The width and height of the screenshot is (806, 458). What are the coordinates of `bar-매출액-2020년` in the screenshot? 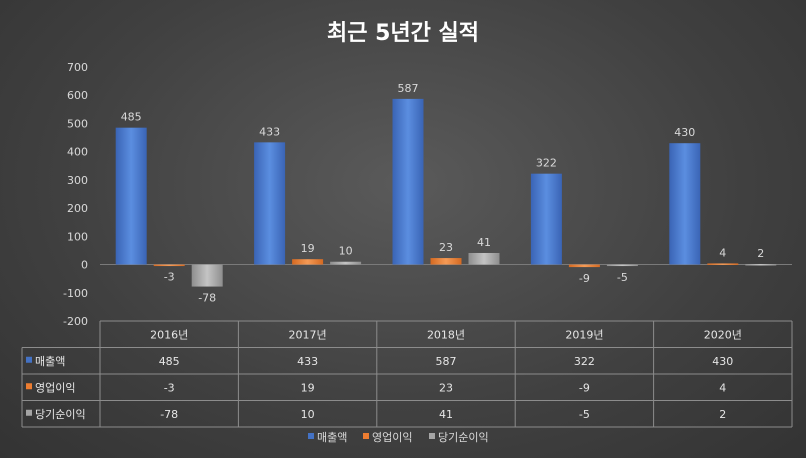 It's located at (685, 204).